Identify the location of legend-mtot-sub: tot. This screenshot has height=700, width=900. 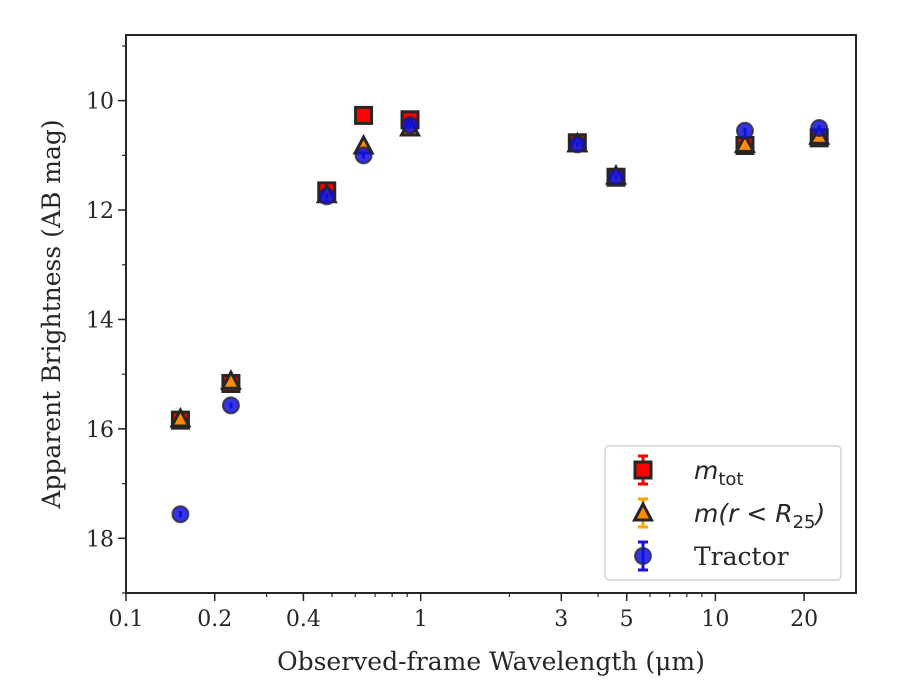
(730, 479).